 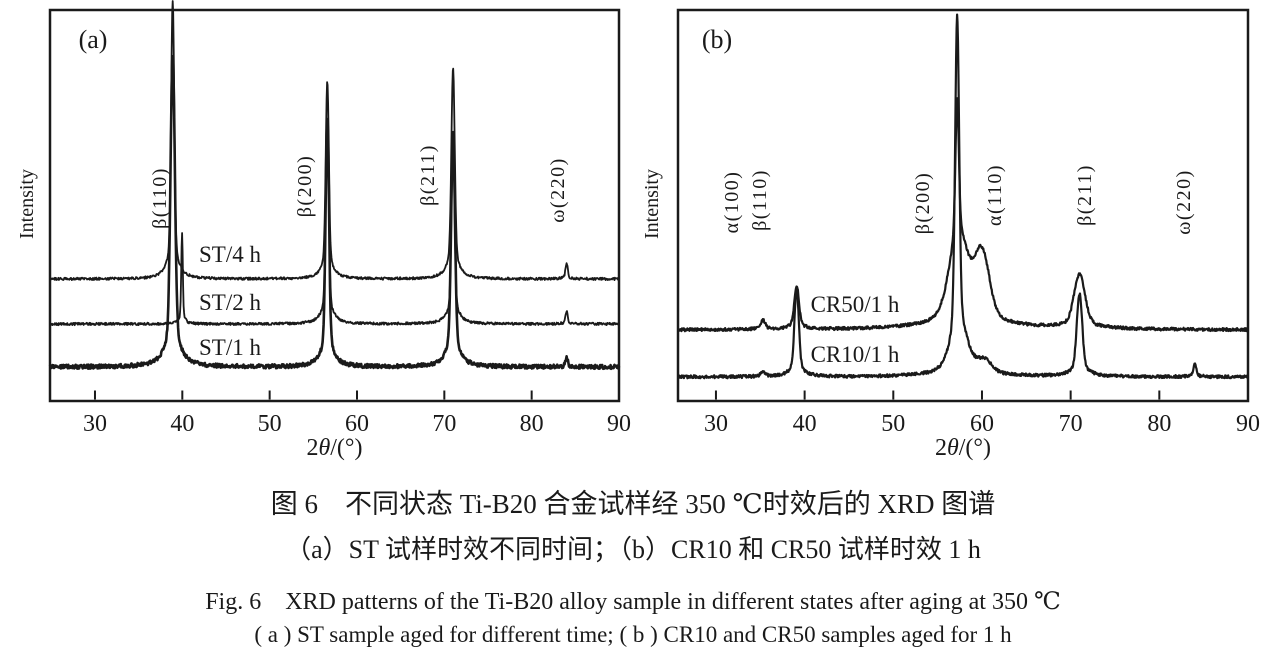 What do you see at coordinates (230, 347) in the screenshot?
I see `series-label-st-1-h: ST/1 h` at bounding box center [230, 347].